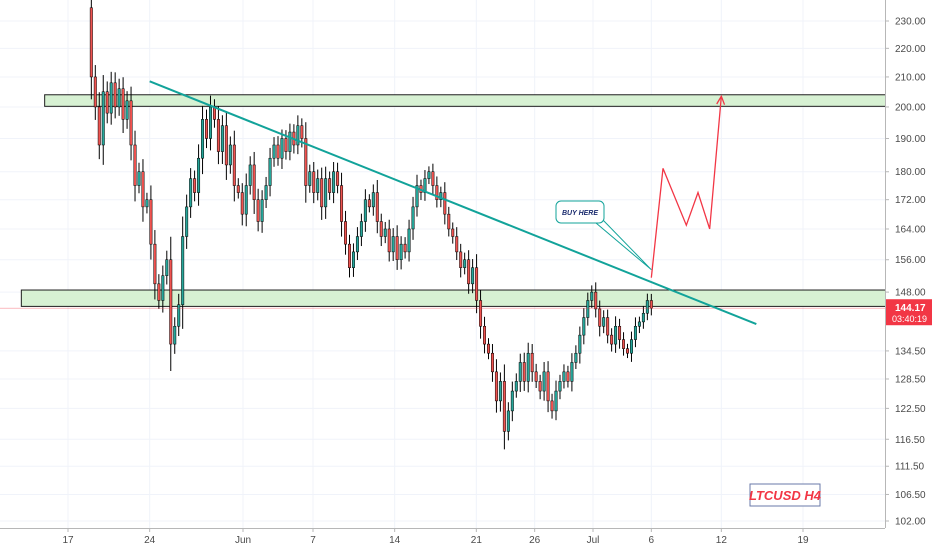  Describe the element at coordinates (910, 379) in the screenshot. I see `price-tick-label: 128.50` at that location.